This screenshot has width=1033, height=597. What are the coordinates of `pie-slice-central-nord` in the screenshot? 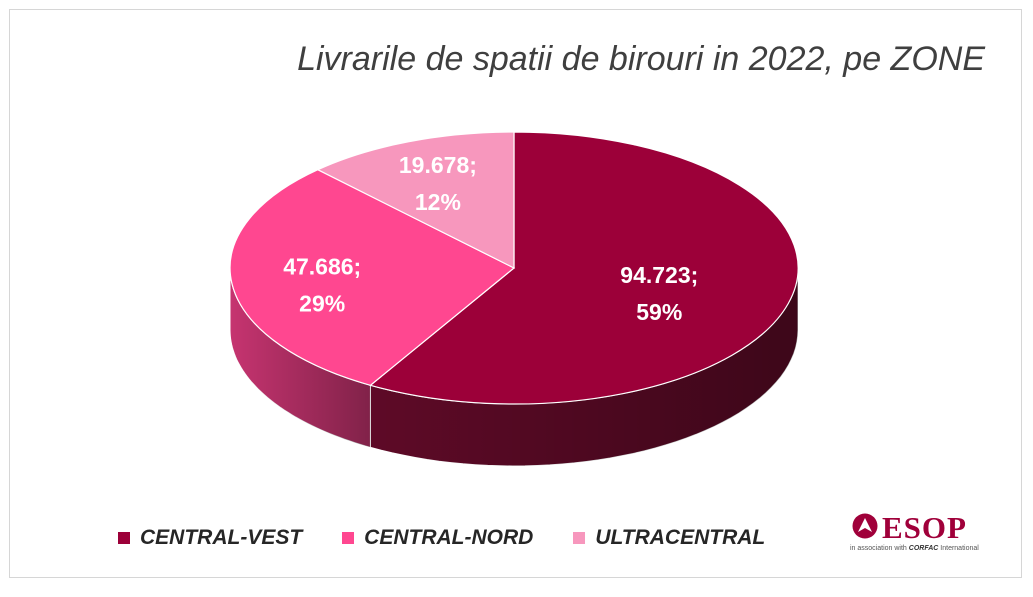 It's located at (372, 277).